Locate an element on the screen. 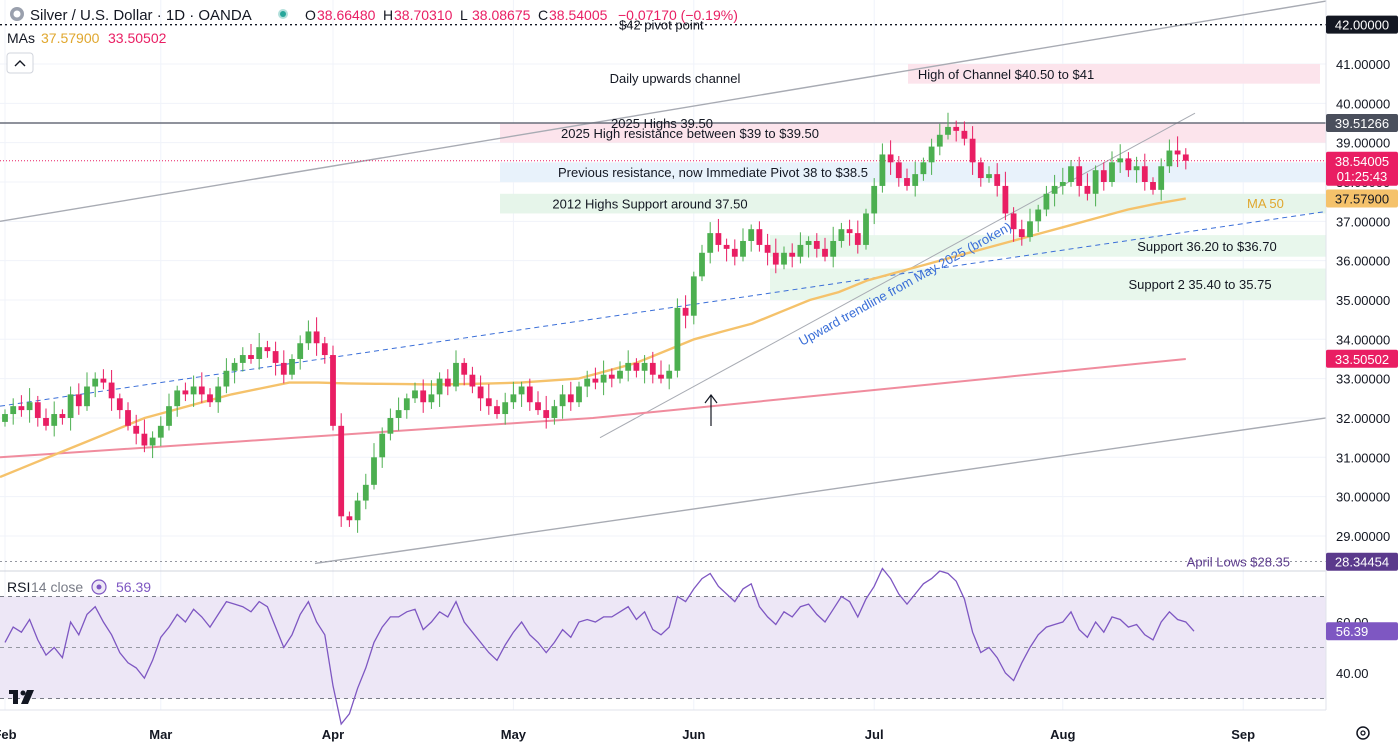 This screenshot has height=745, width=1400. mas-label: MAs is located at coordinates (21, 38).